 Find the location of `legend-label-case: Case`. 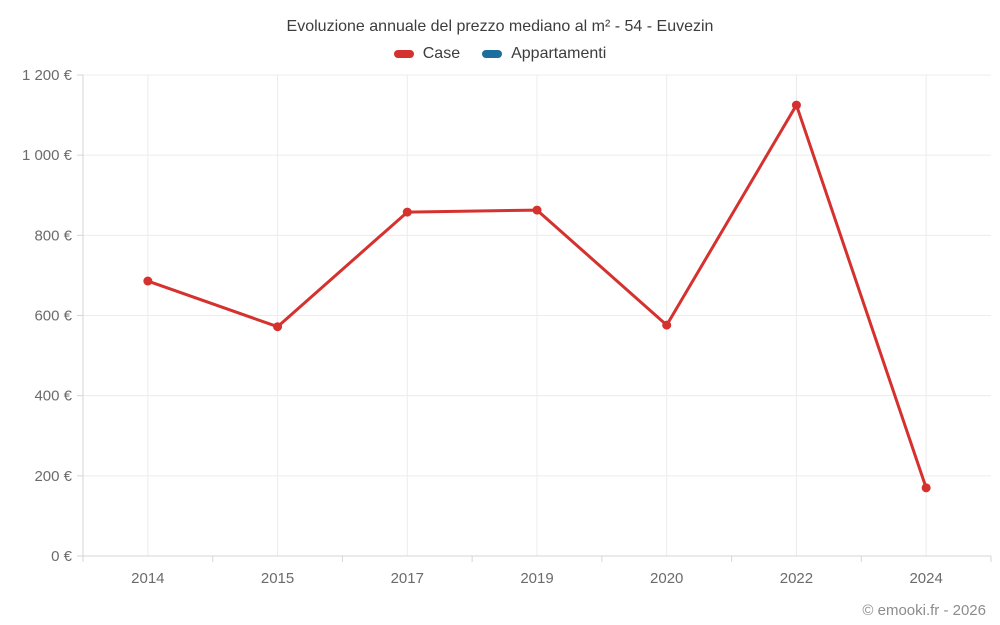

legend-label-case: Case is located at coordinates (441, 53).